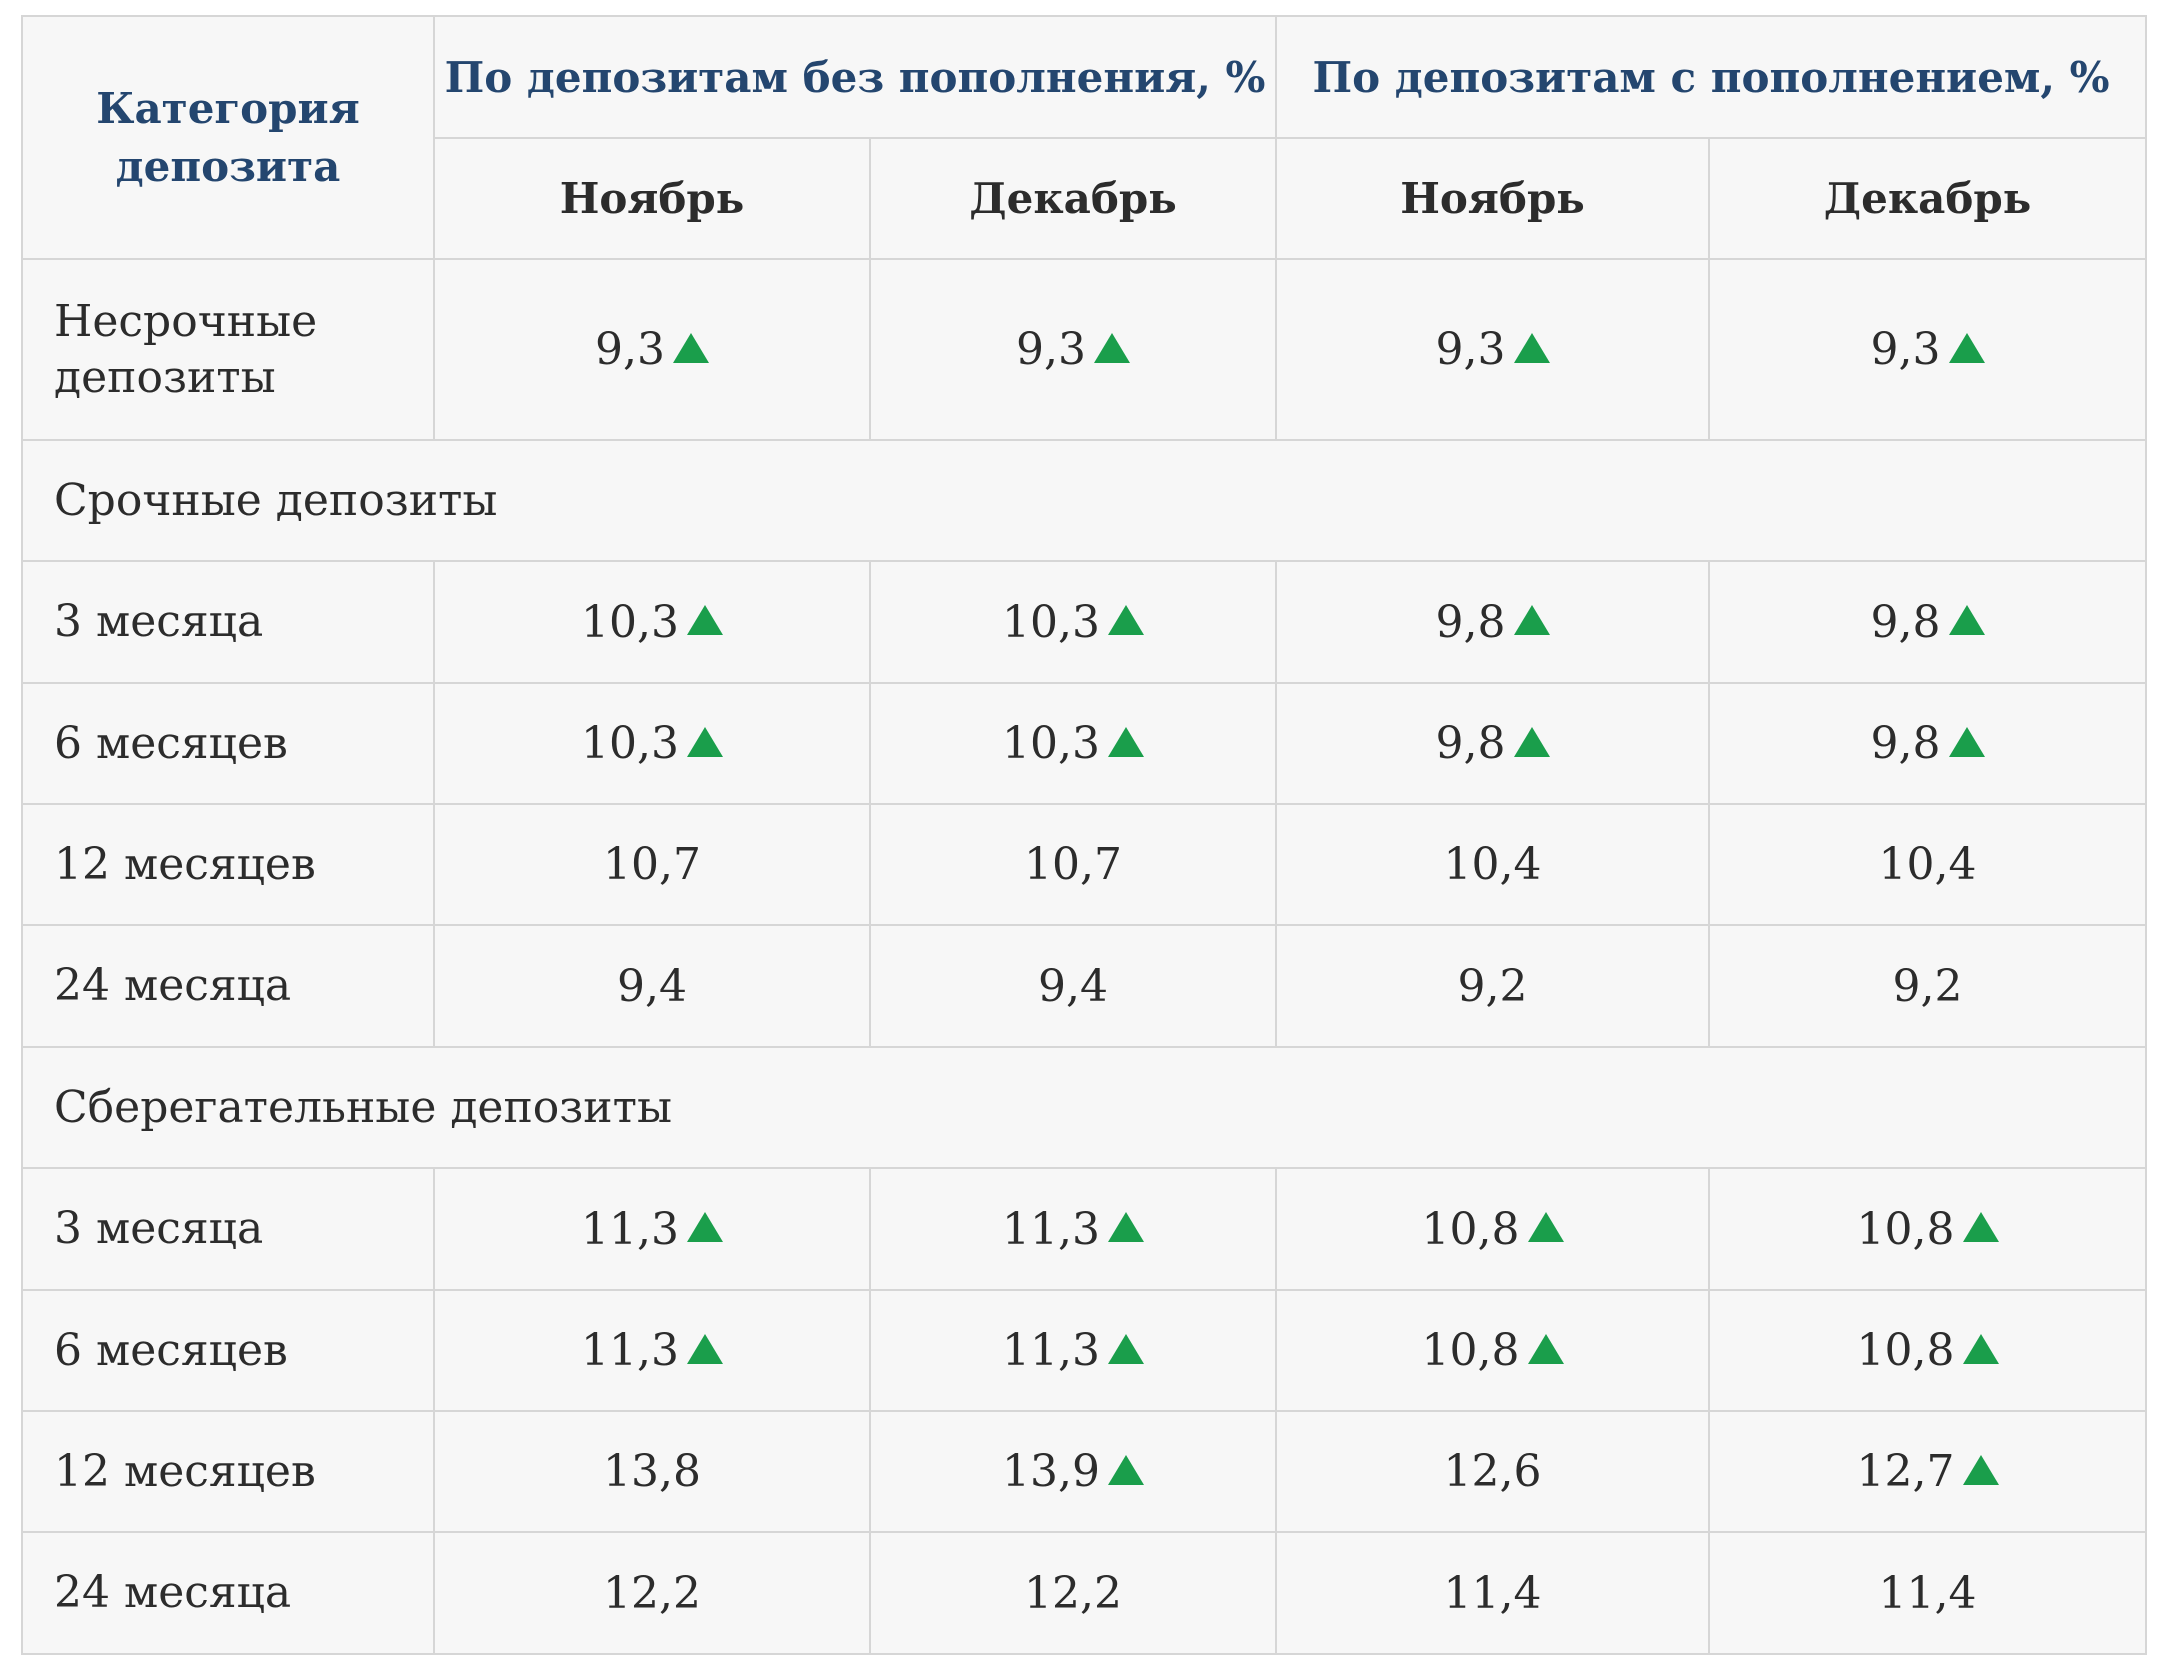 The image size is (2160, 1668). What do you see at coordinates (652, 864) in the screenshot?
I see `rate-cell: 10,7` at bounding box center [652, 864].